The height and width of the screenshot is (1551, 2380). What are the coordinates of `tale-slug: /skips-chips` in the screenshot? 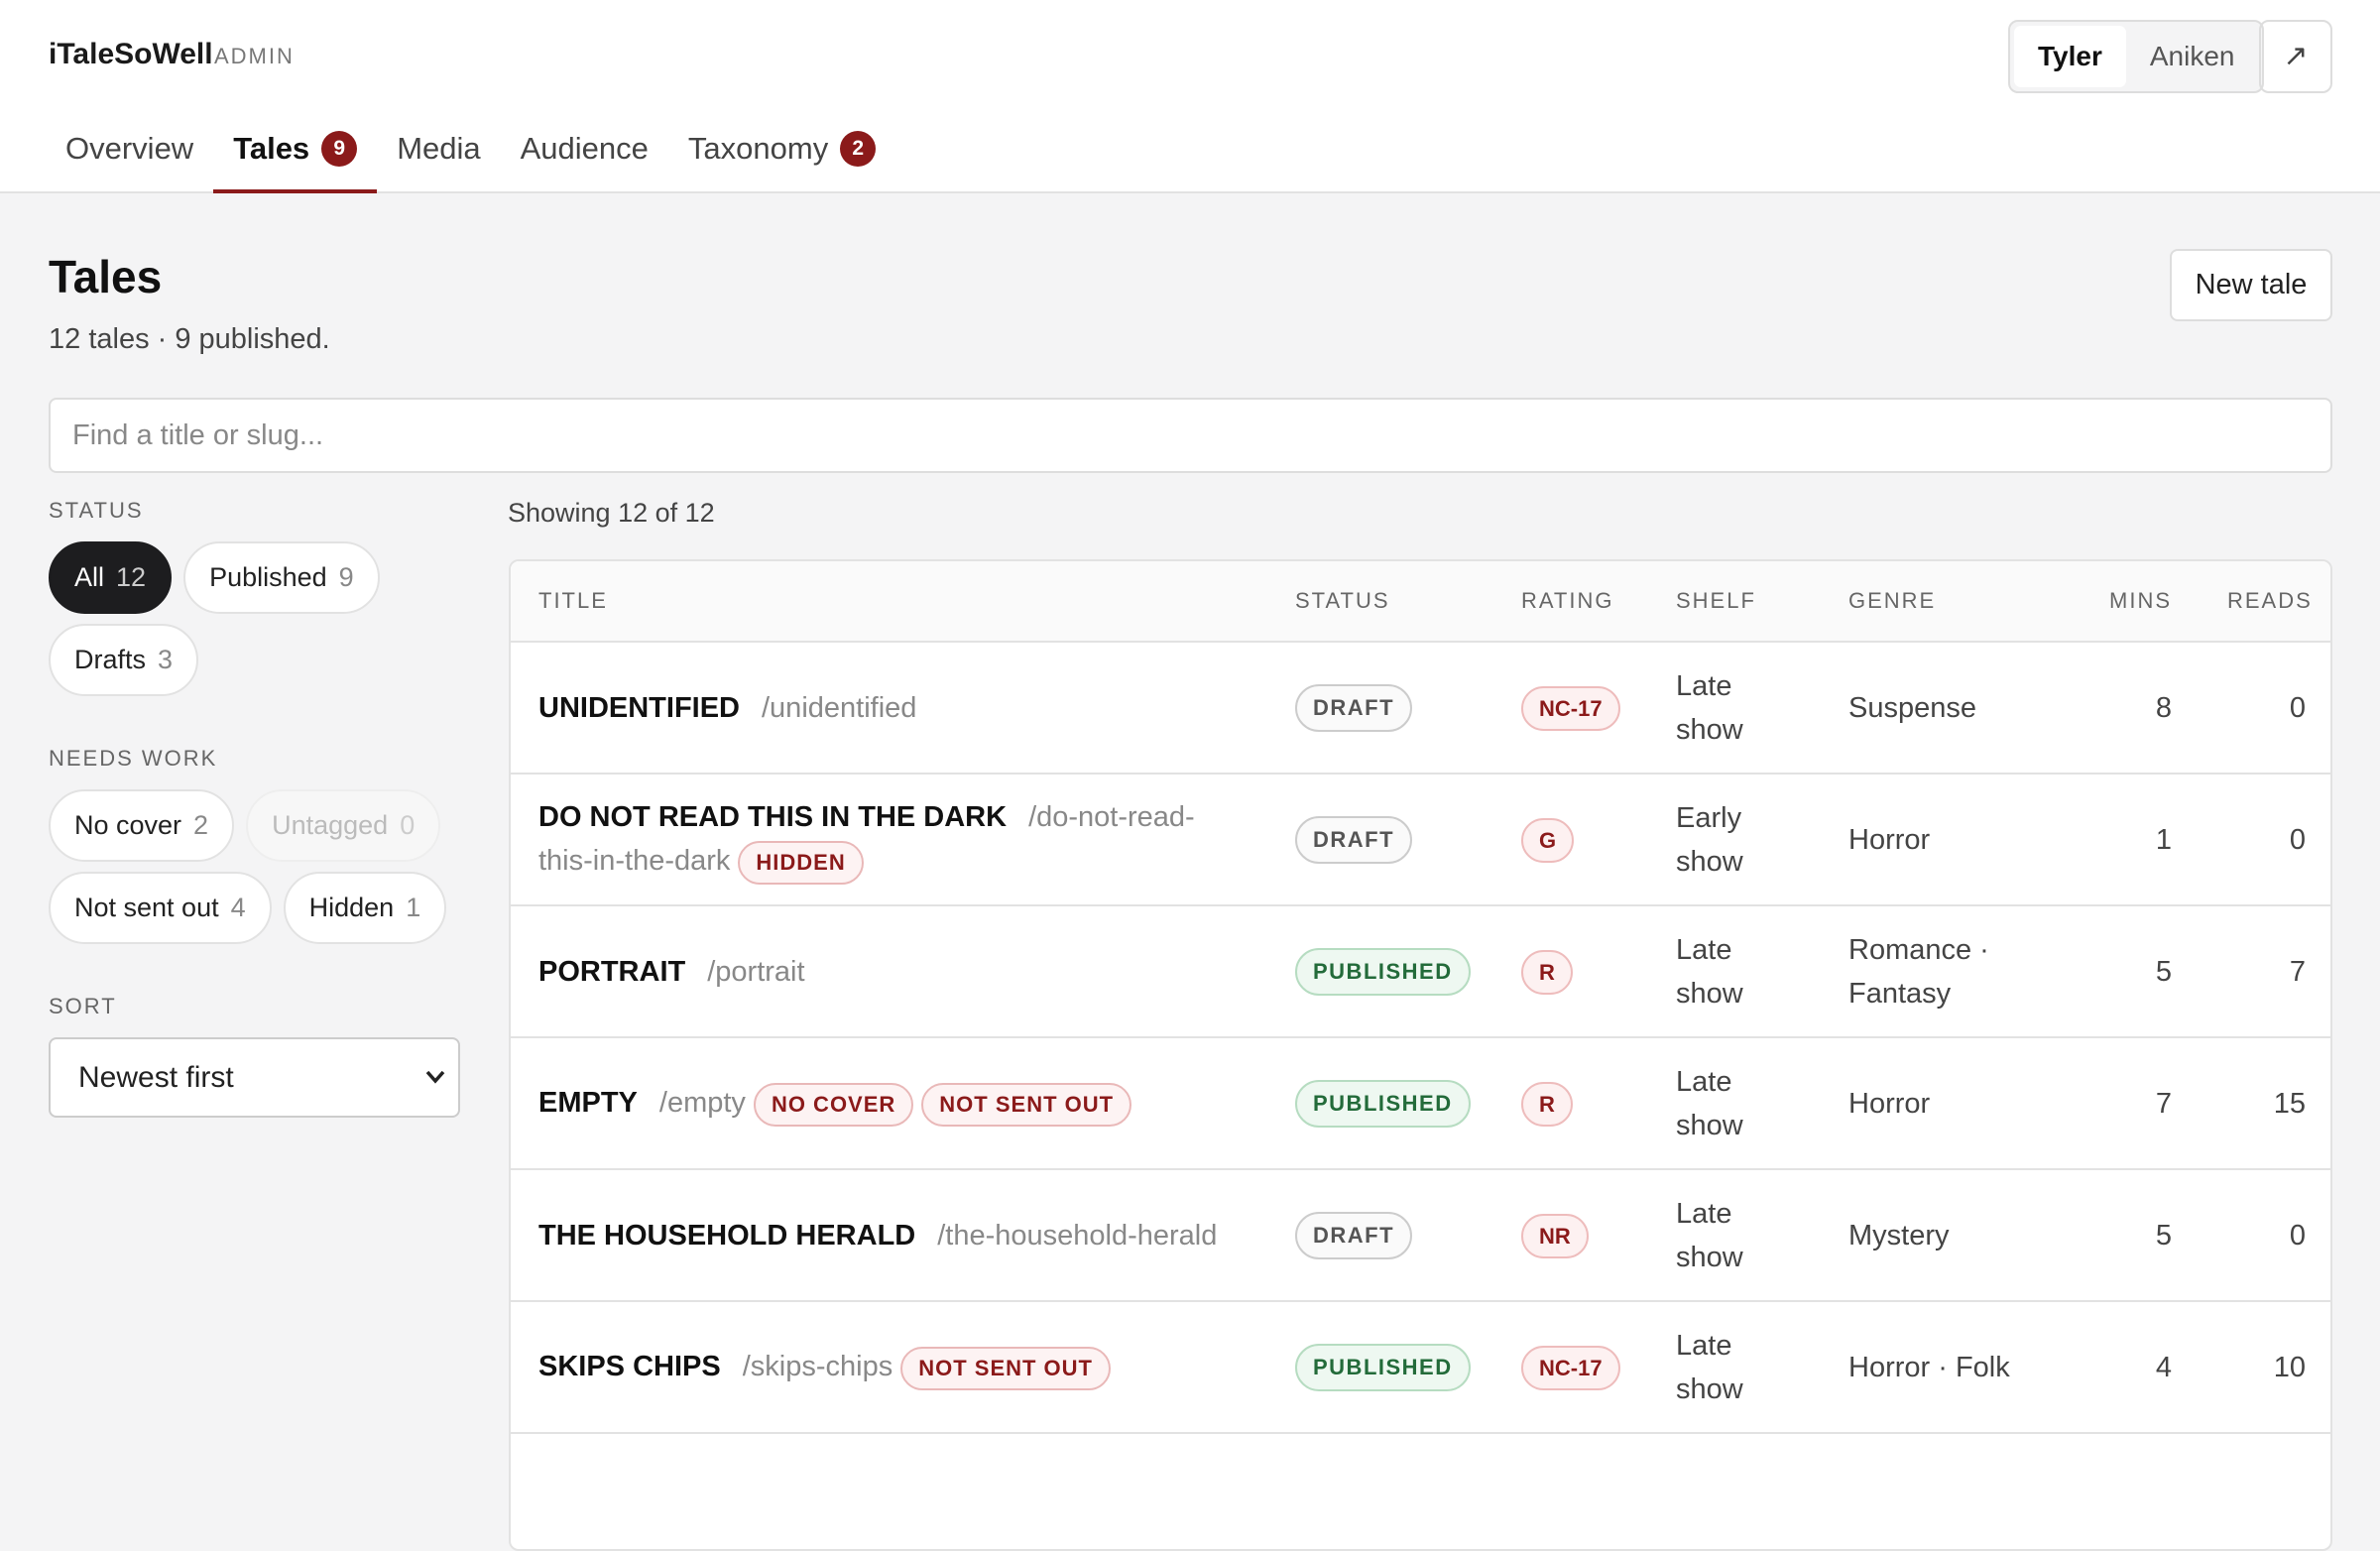 It's located at (817, 1366).